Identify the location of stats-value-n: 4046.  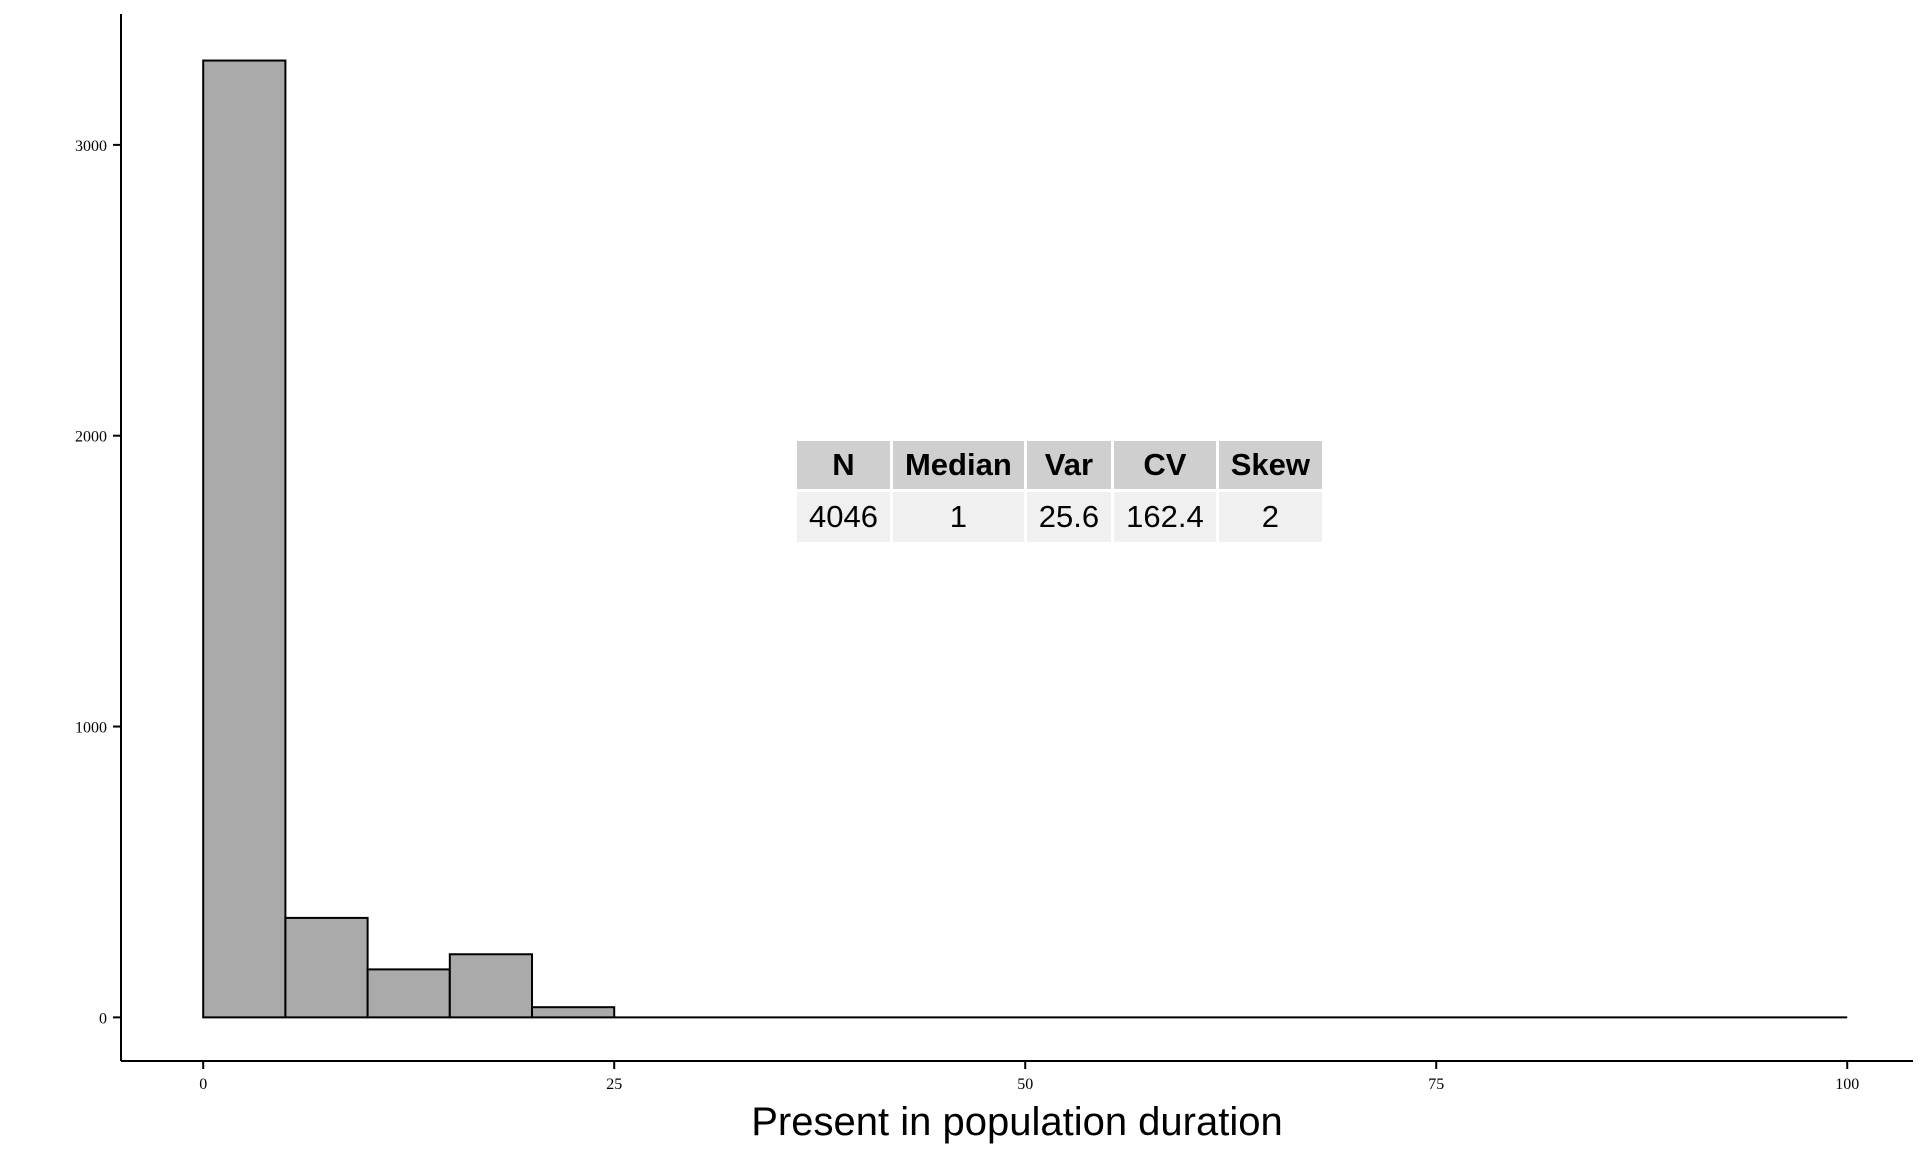
(843, 517).